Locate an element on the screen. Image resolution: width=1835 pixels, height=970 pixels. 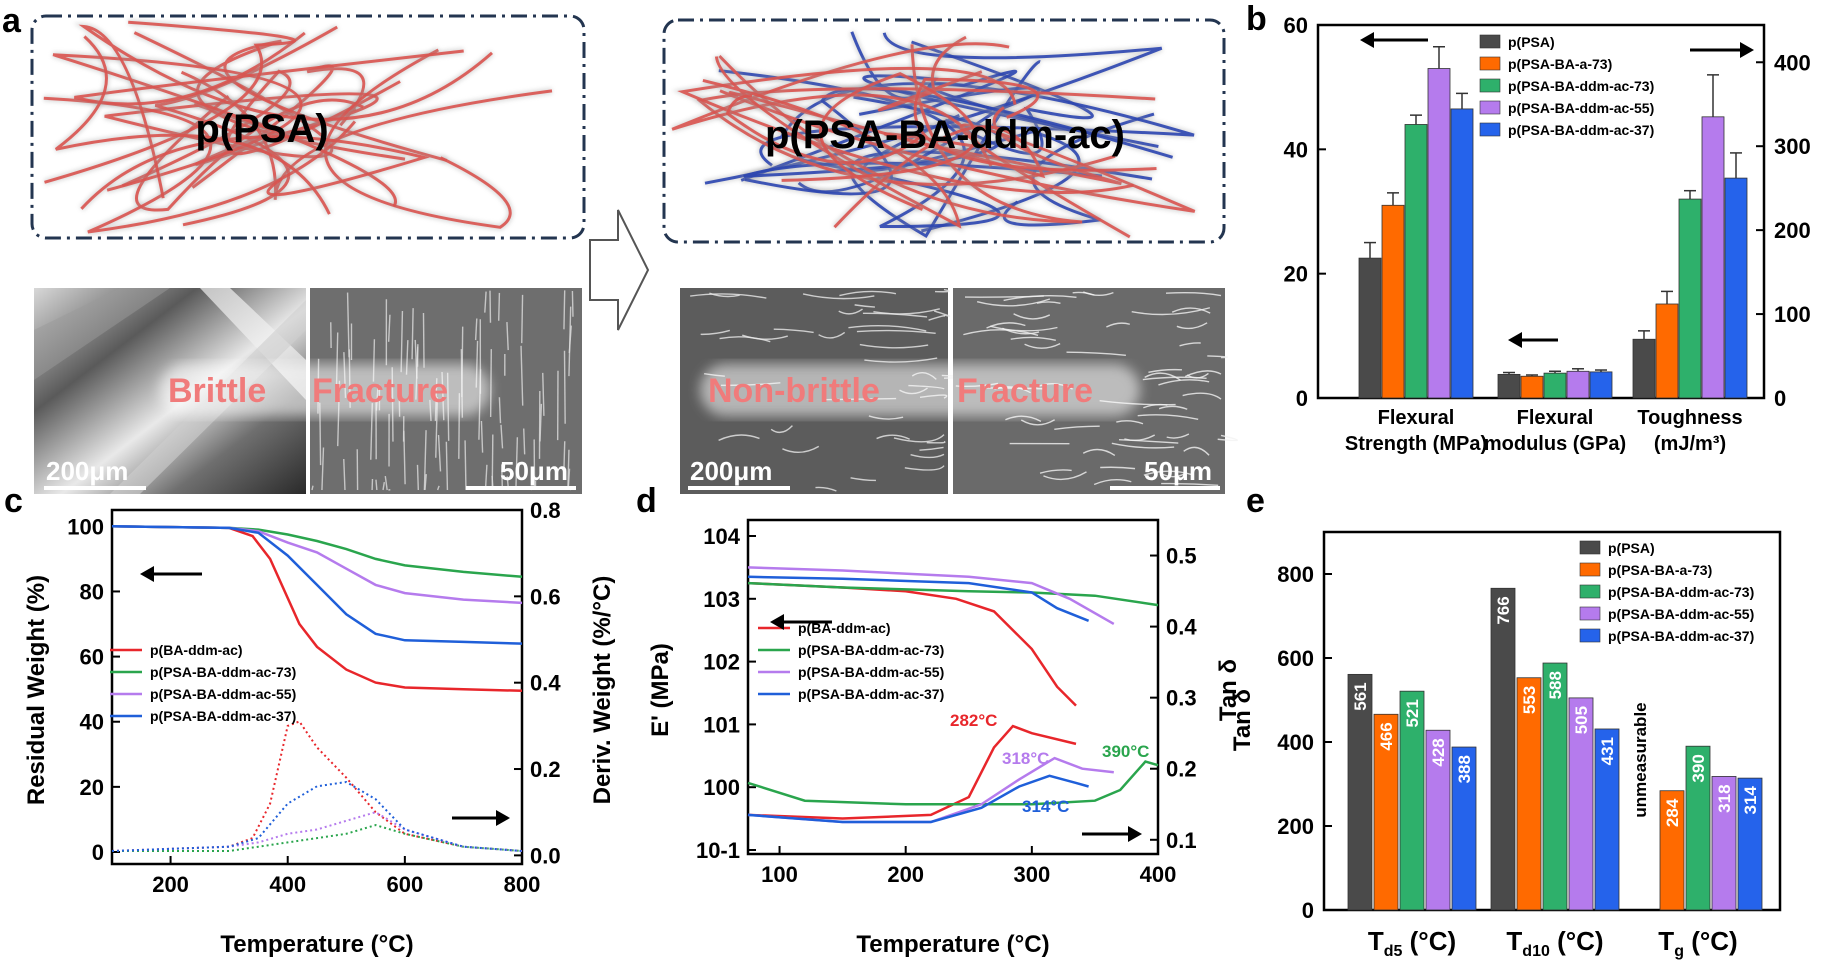
scalebar-3-label: 200μm is located at coordinates (731, 471).